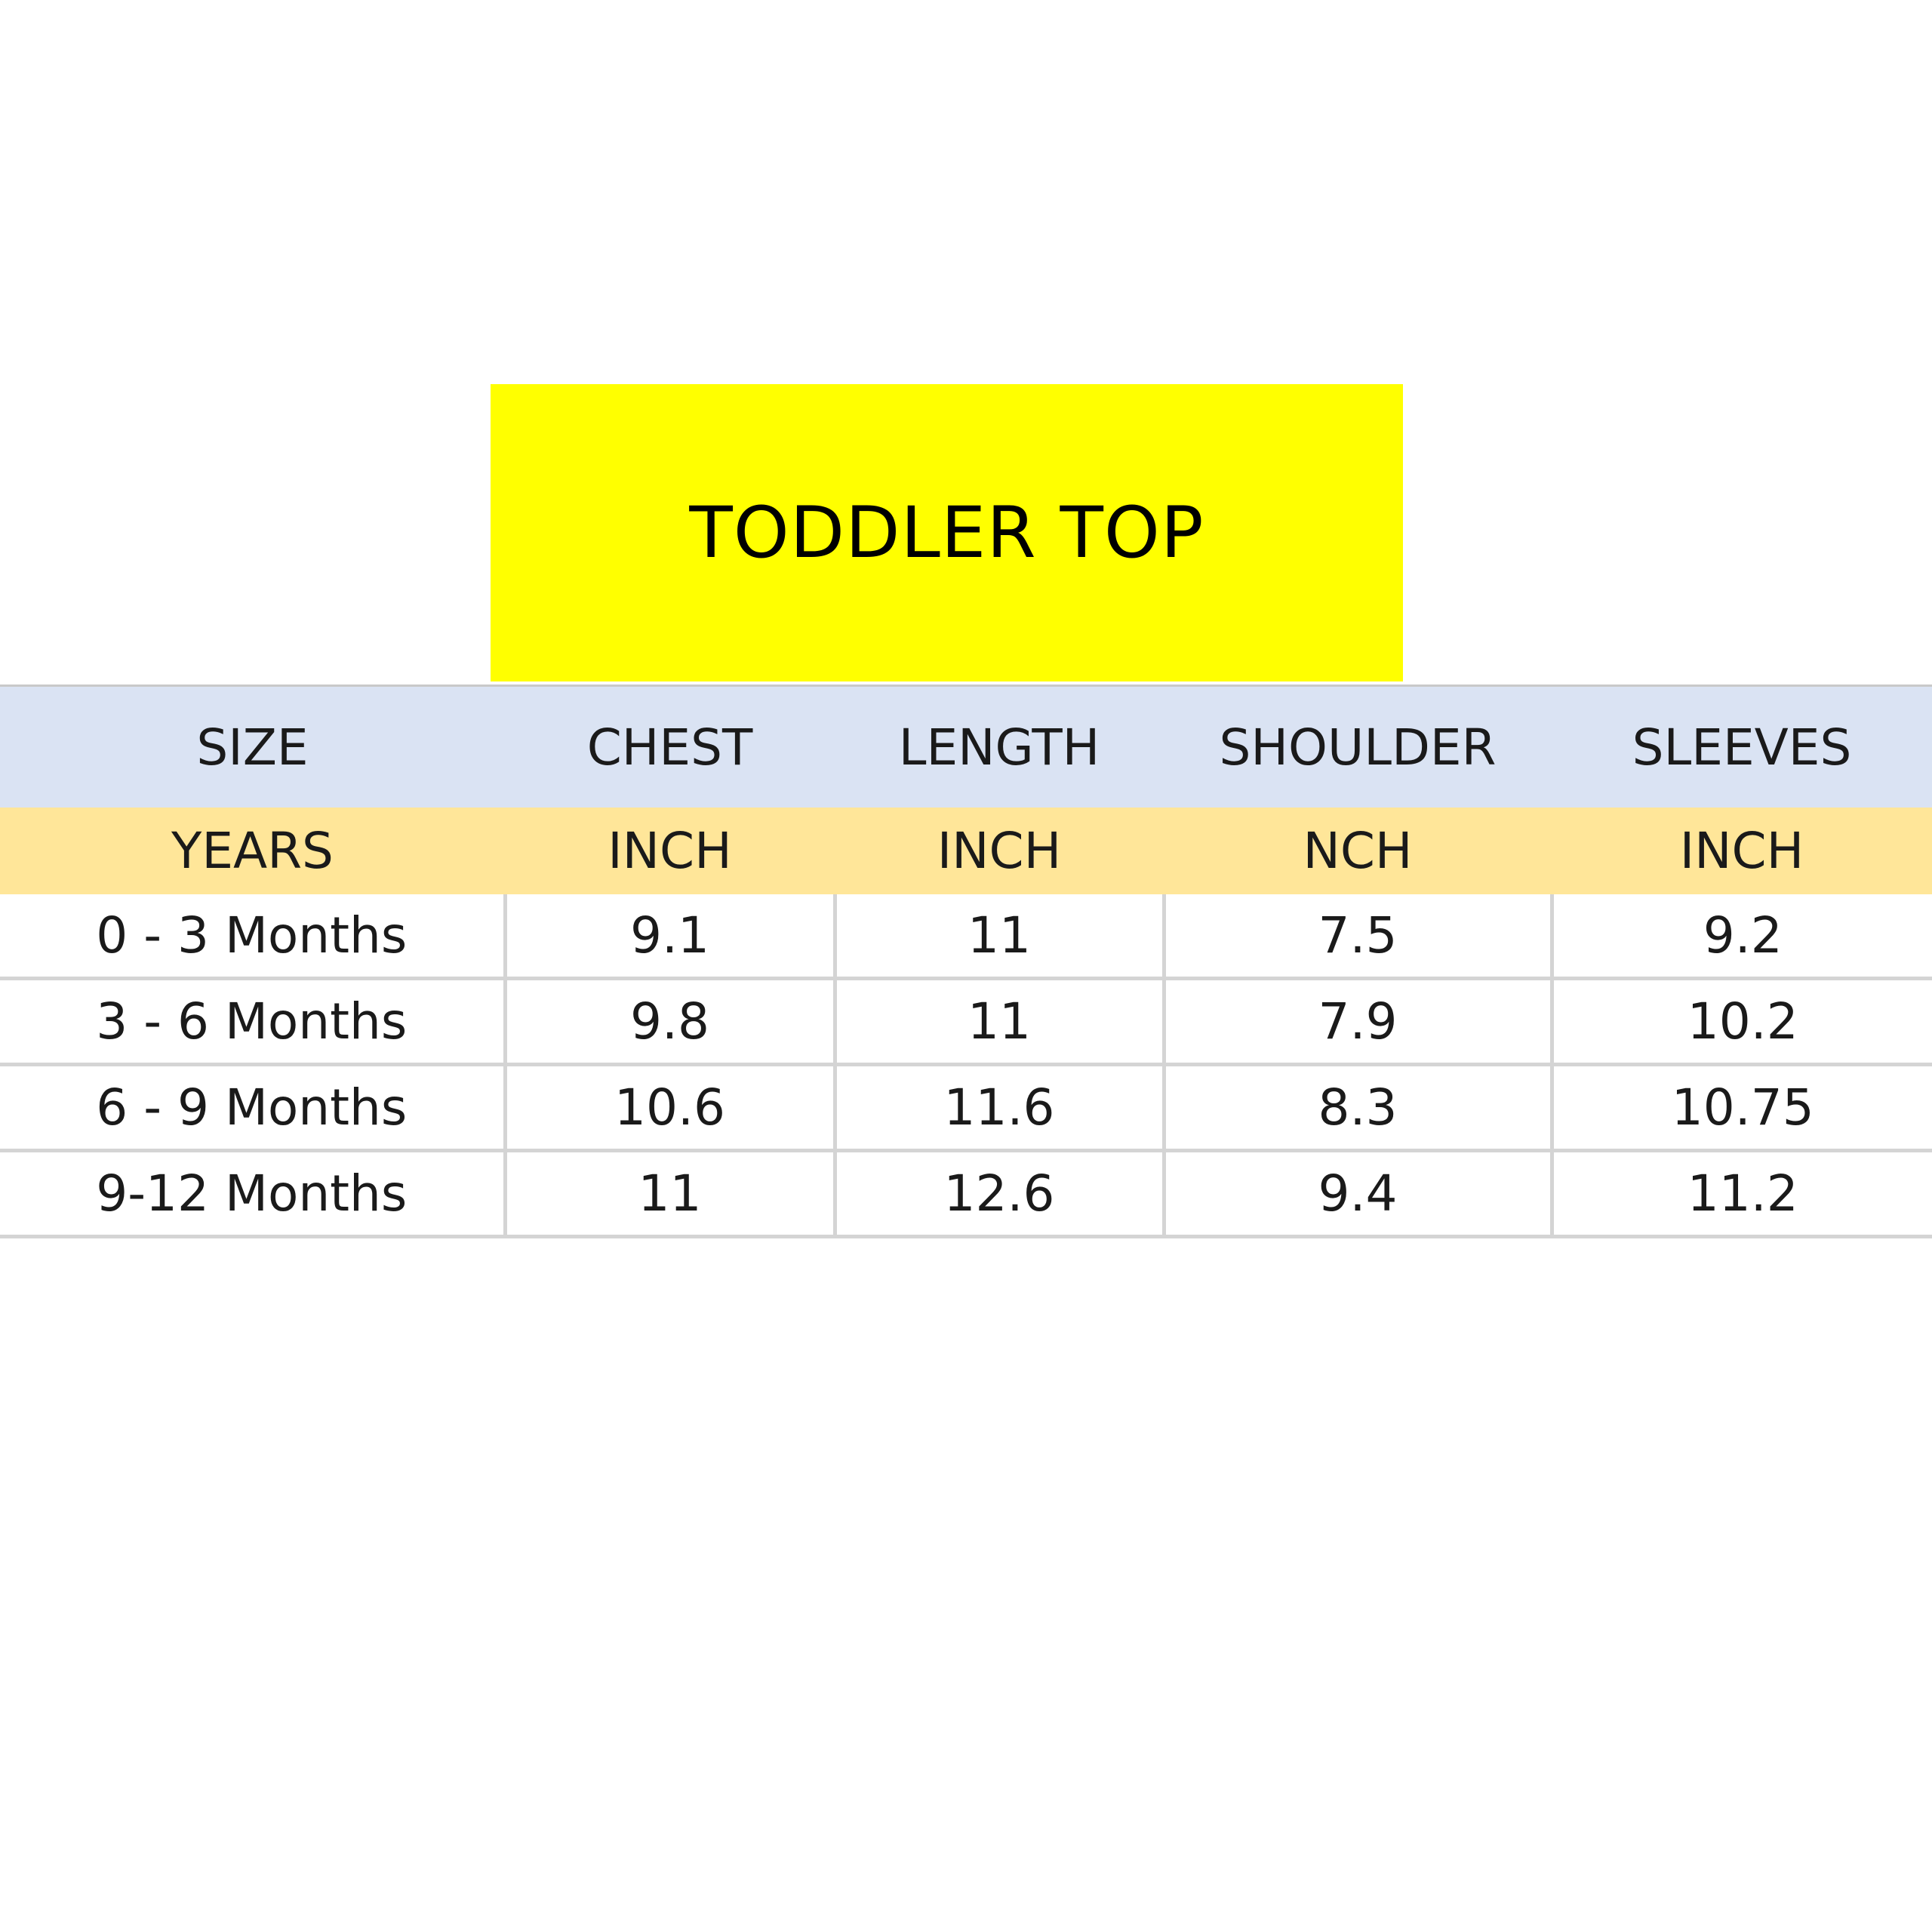 The width and height of the screenshot is (1932, 1932). I want to click on unit-shoulder: NCH, so click(1358, 851).